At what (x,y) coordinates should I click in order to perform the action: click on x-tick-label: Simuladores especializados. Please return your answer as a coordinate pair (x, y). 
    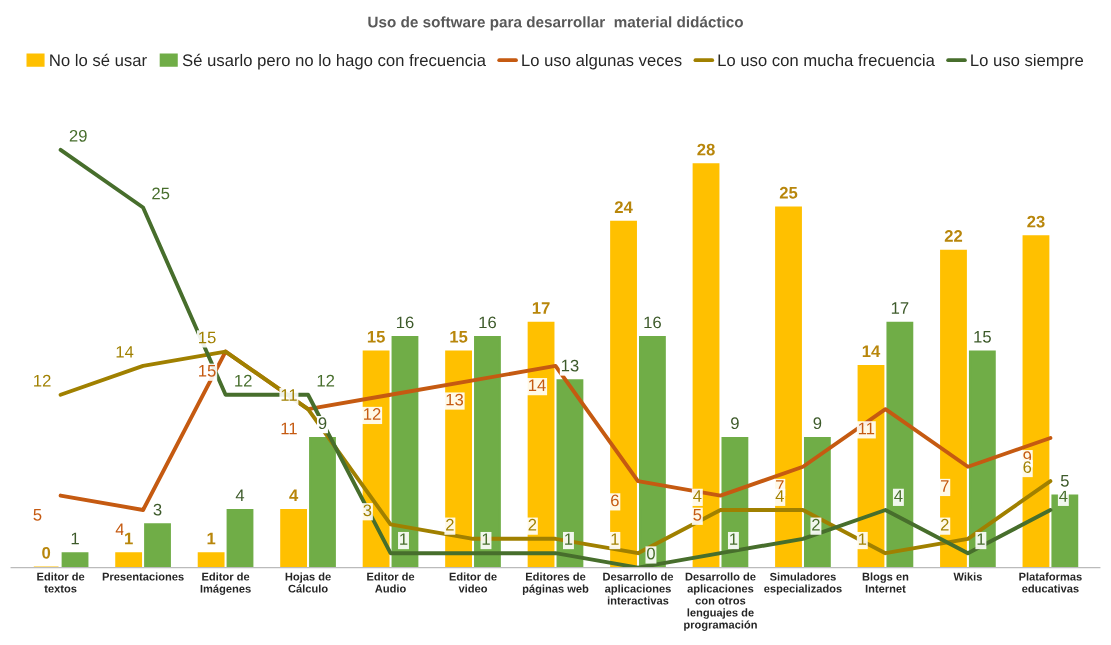
    Looking at the image, I should click on (803, 583).